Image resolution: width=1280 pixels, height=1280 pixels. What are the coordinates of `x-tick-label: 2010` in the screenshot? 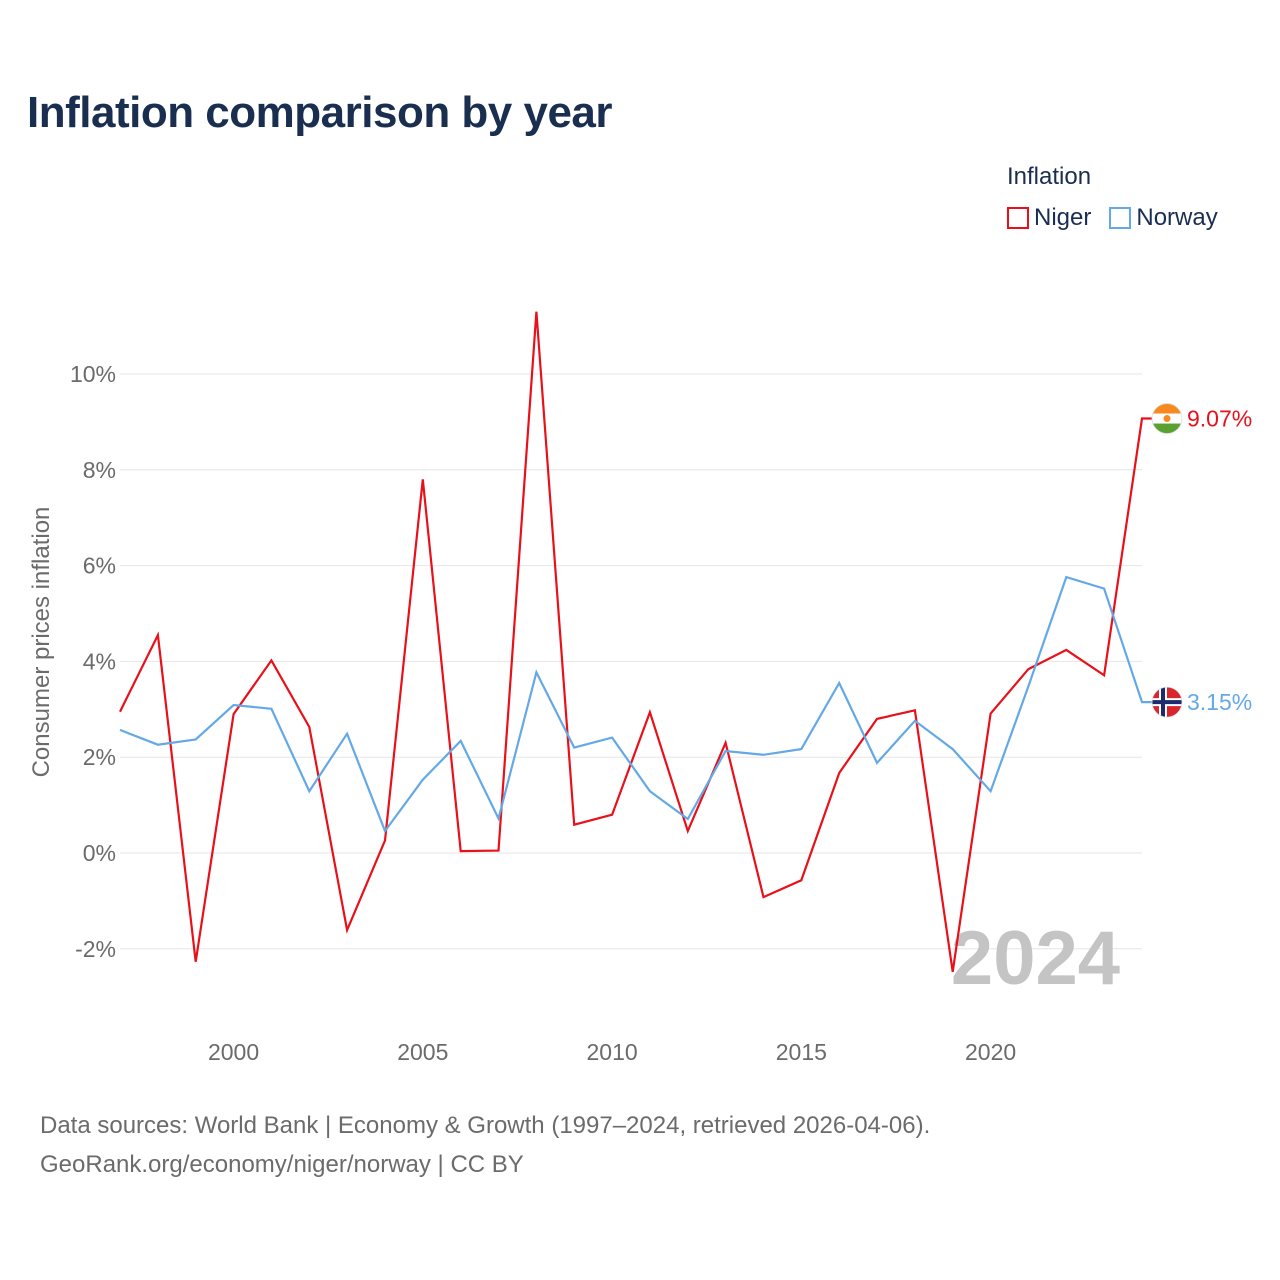 It's located at (611, 1052).